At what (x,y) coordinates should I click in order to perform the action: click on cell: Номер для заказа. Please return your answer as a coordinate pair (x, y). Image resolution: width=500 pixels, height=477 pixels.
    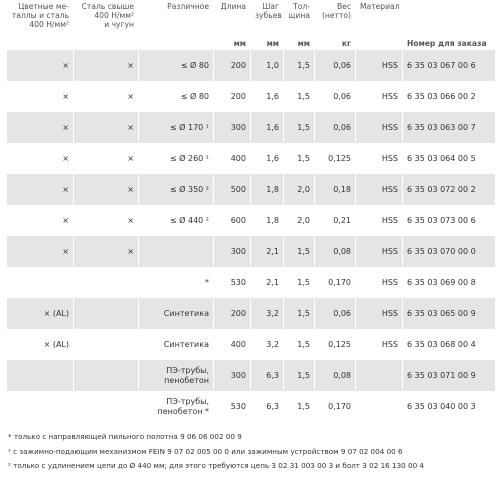
    Looking at the image, I should click on (447, 43).